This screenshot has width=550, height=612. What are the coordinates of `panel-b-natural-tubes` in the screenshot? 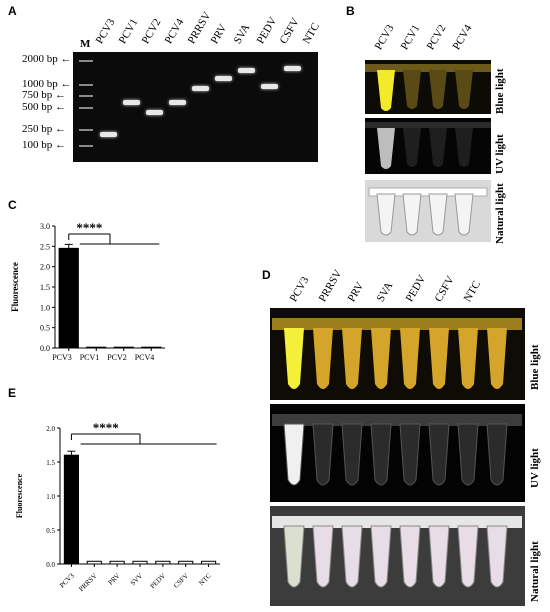 It's located at (428, 211).